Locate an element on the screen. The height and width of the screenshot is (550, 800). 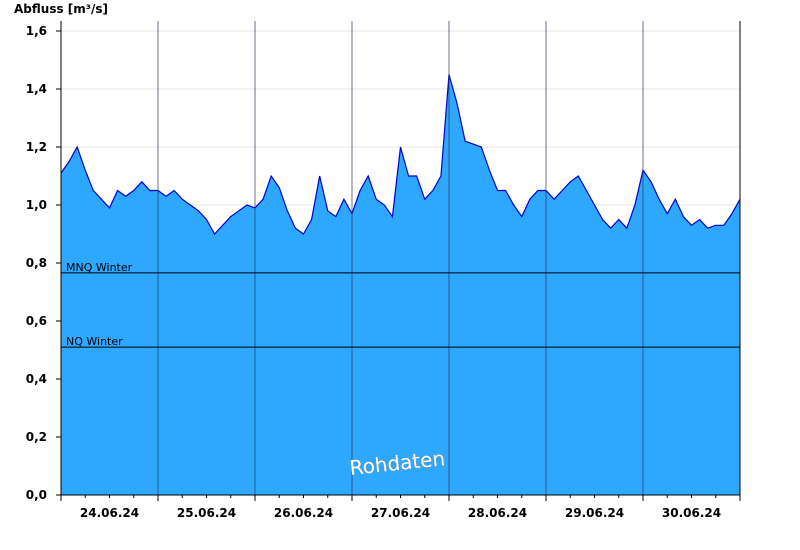
x-tick-label: 25.06.24 is located at coordinates (206, 513).